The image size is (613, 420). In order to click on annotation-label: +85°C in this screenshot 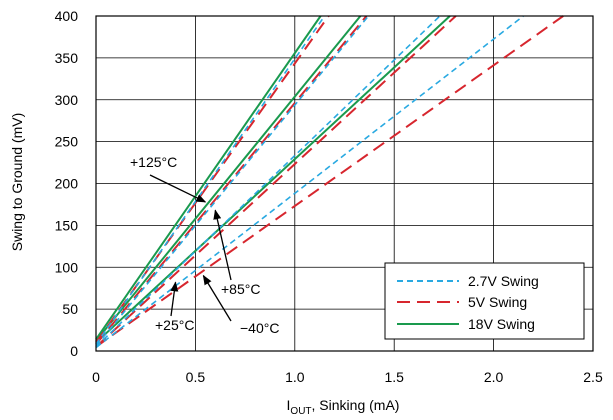, I will do `click(240, 289)`.